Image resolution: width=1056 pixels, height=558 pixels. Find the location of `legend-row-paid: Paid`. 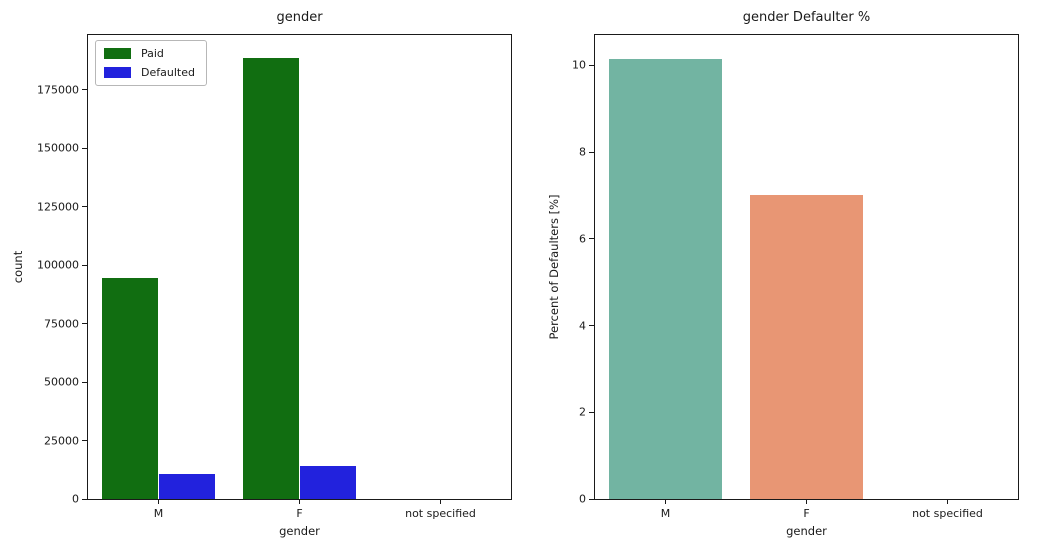

legend-row-paid: Paid is located at coordinates (149, 53).